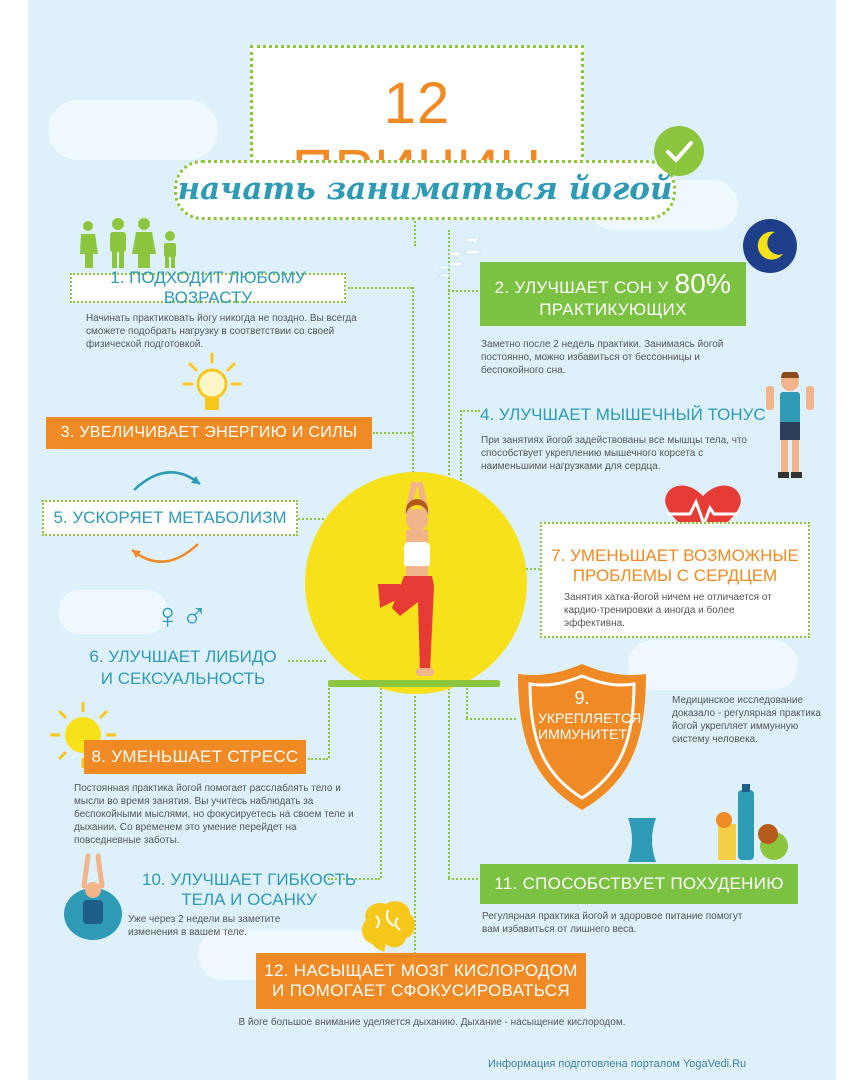  What do you see at coordinates (417, 124) in the screenshot?
I see `title-box: 12 ПРИЧИН` at bounding box center [417, 124].